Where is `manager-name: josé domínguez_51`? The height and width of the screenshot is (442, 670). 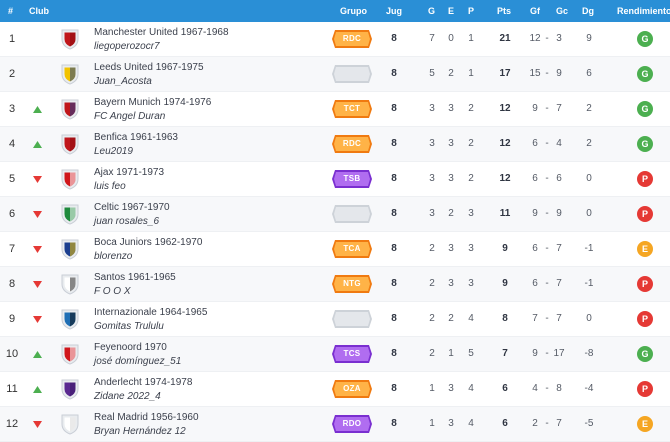 manager-name: josé domínguez_51 is located at coordinates (138, 361).